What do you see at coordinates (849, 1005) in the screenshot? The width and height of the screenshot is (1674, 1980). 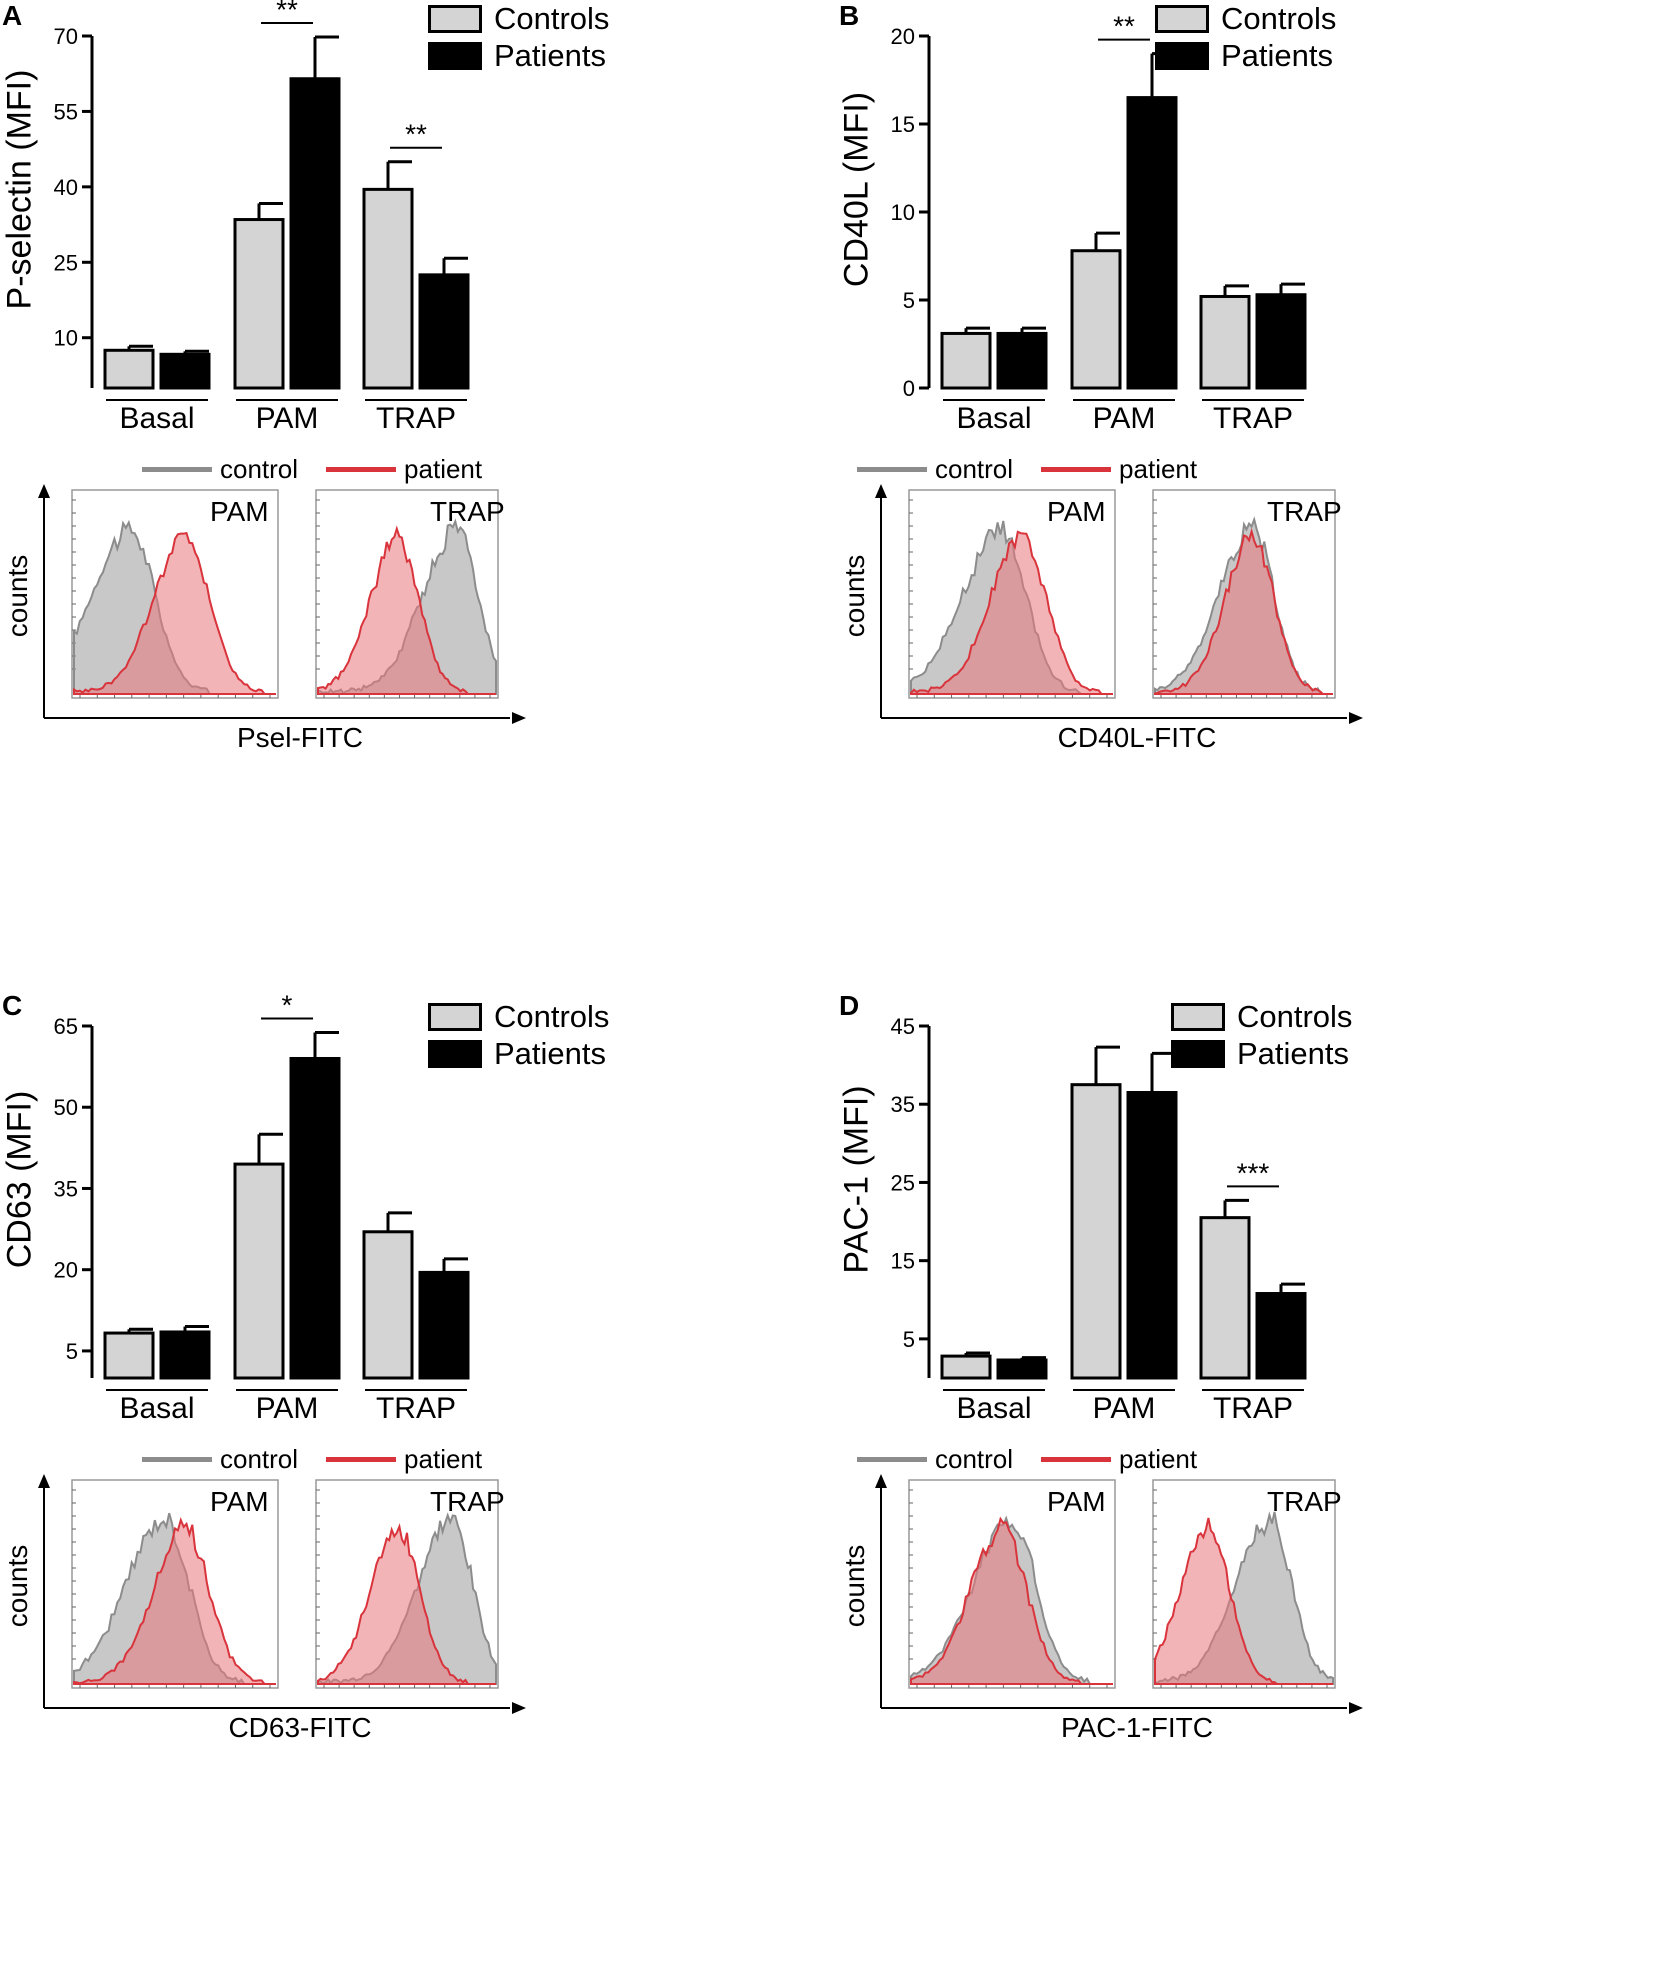 I see `panel-letter: D` at bounding box center [849, 1005].